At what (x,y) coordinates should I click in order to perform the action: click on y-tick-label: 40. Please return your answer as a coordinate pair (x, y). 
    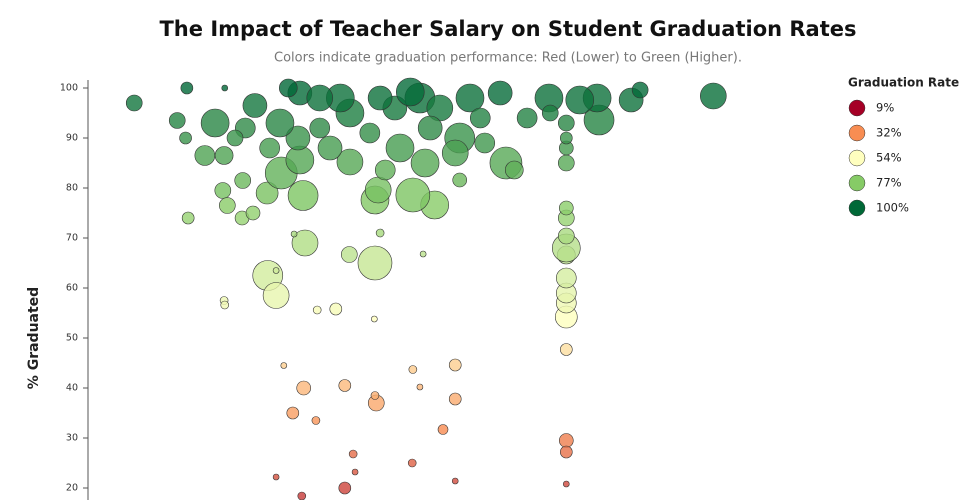
    Looking at the image, I should click on (72, 388).